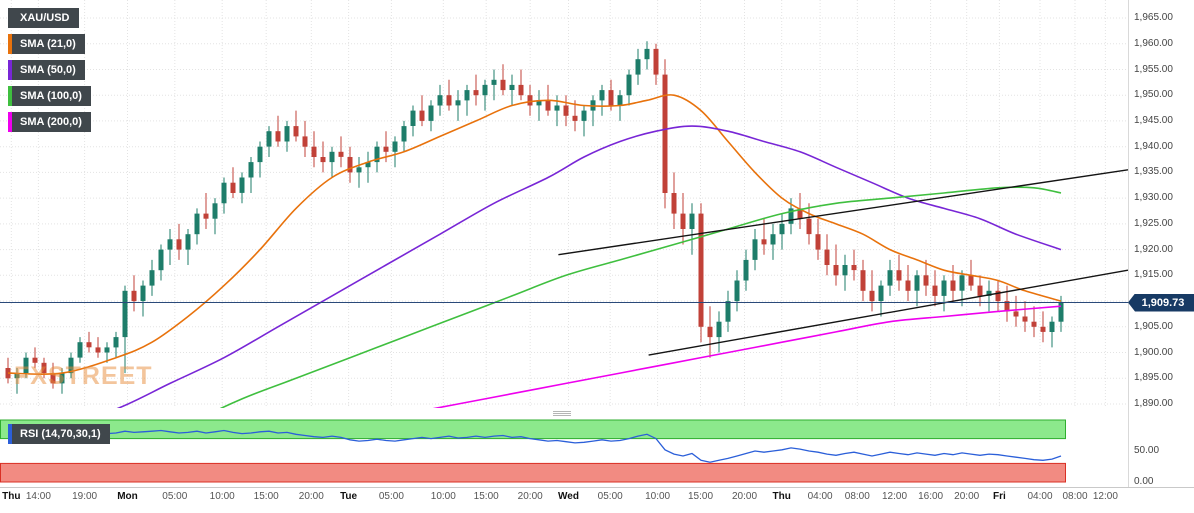 Image resolution: width=1194 pixels, height=513 pixels. What do you see at coordinates (1153, 378) in the screenshot?
I see `price-axis-label: 1,895.00` at bounding box center [1153, 378].